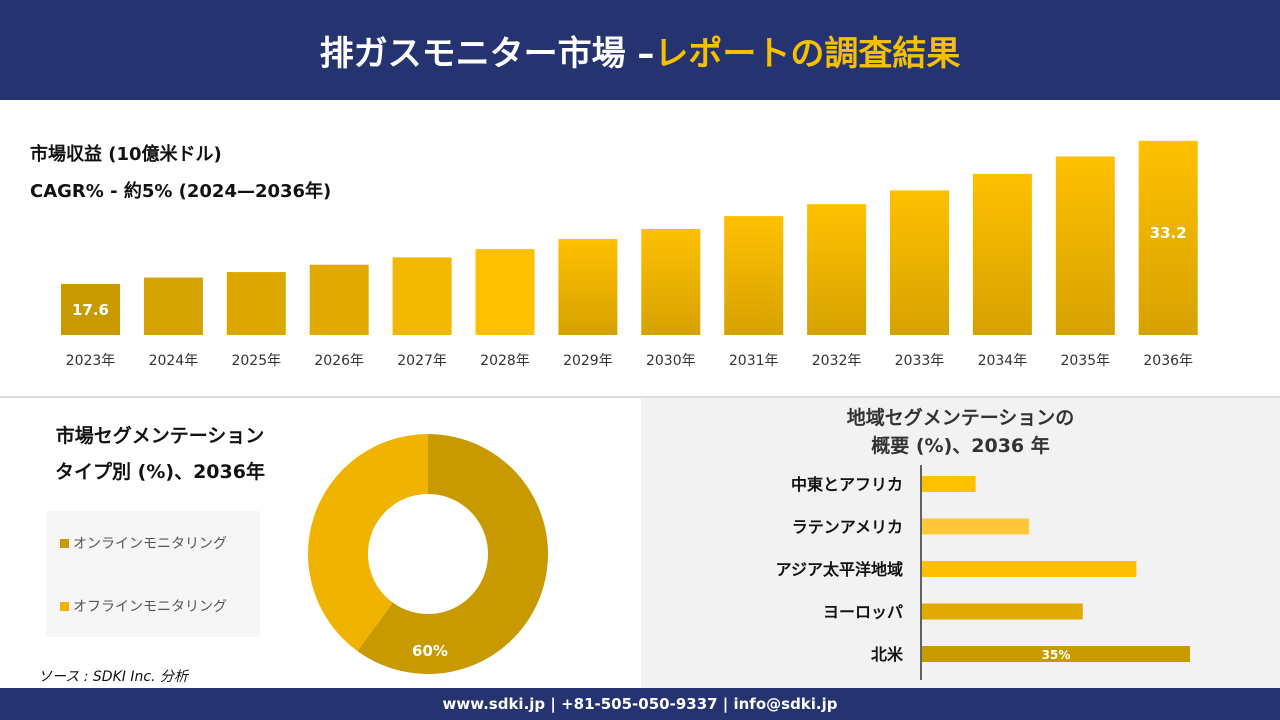  I want to click on region-label: ラテンアメリカ, so click(847, 527).